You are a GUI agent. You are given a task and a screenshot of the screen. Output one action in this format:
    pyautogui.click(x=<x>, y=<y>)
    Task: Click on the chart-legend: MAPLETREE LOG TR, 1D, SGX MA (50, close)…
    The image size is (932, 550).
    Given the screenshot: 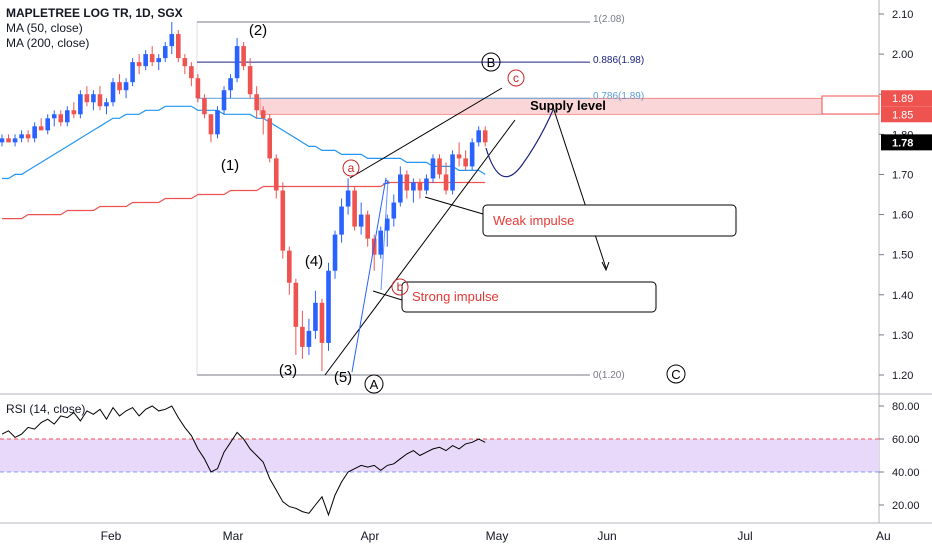 What is the action you would take?
    pyautogui.click(x=94, y=28)
    